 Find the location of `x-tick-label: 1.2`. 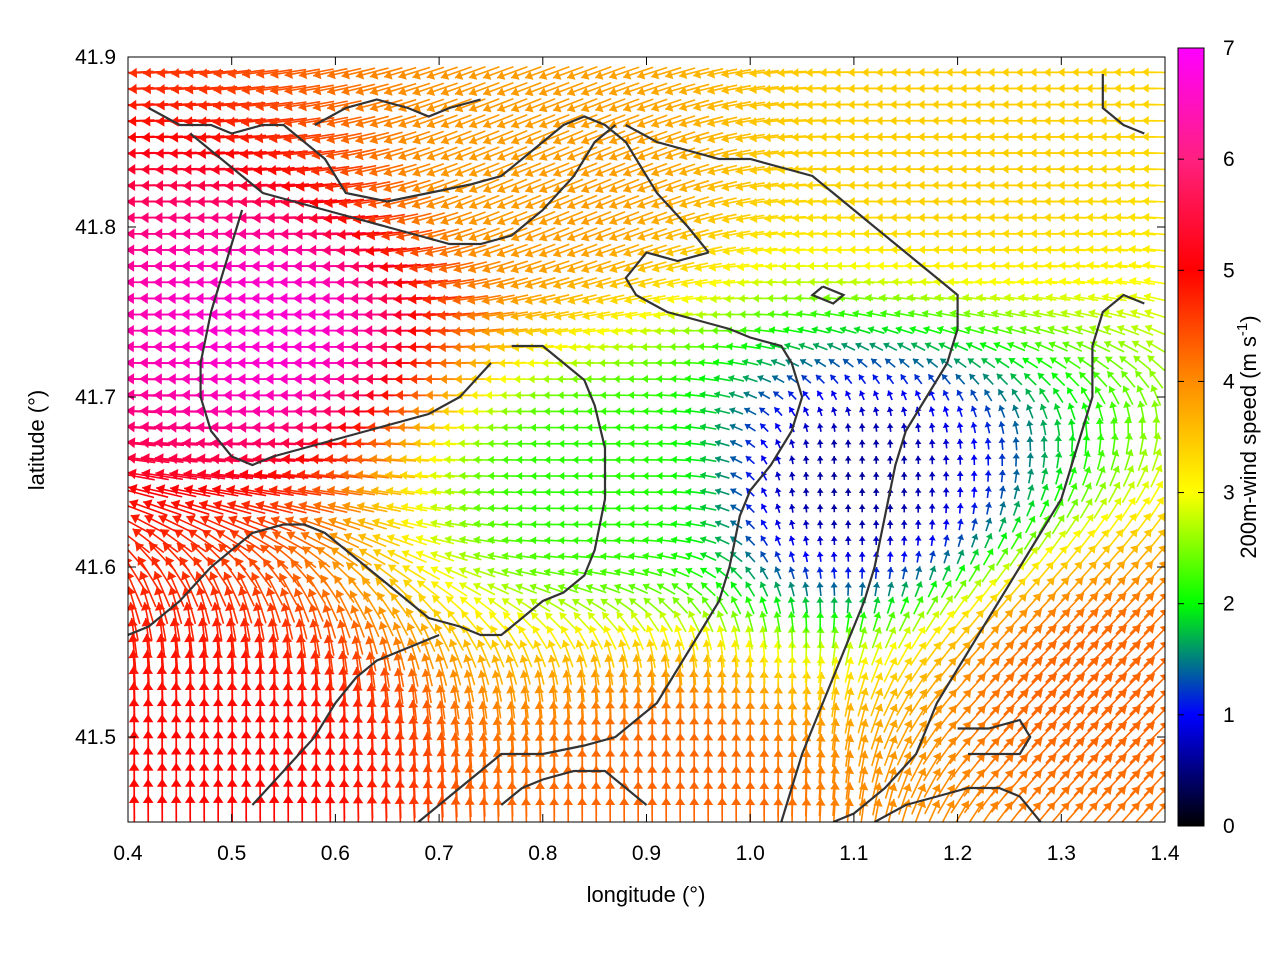

x-tick-label: 1.2 is located at coordinates (957, 853).